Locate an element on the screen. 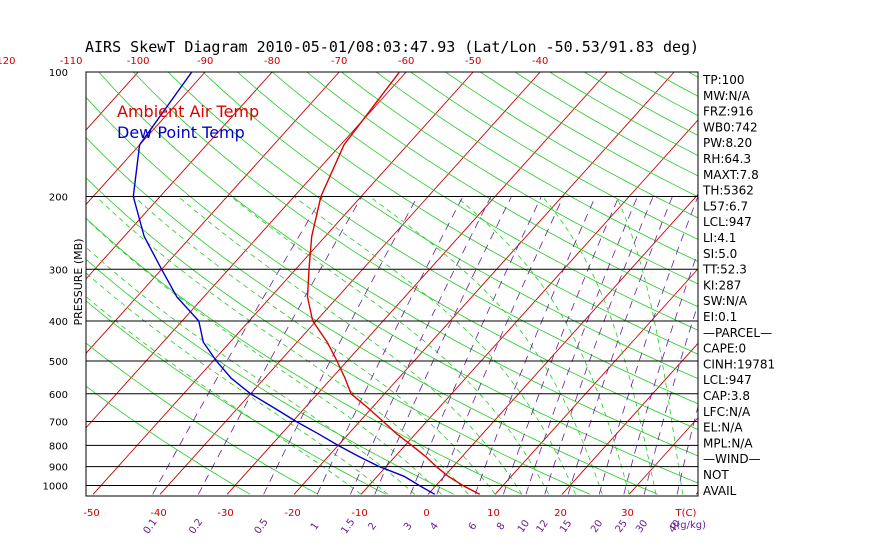 This screenshot has height=560, width=870. stat-line: EI:0.1 is located at coordinates (720, 317).